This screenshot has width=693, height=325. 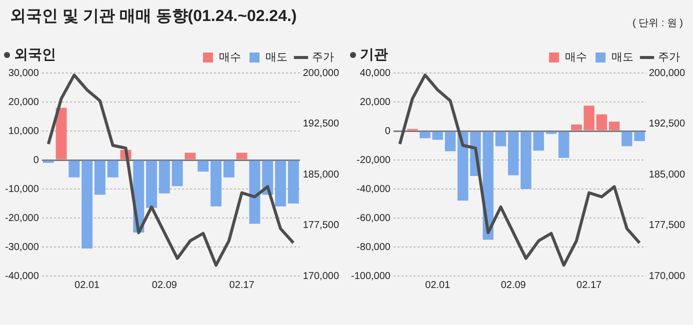 I want to click on y-tick-label: -100,000, so click(x=370, y=276).